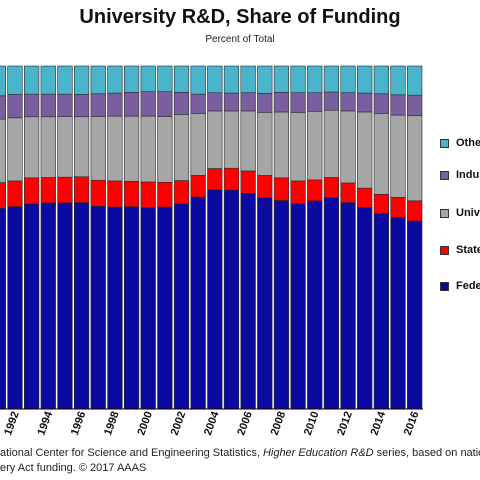  Describe the element at coordinates (65, 306) in the screenshot. I see `bar-federal-1995` at that location.